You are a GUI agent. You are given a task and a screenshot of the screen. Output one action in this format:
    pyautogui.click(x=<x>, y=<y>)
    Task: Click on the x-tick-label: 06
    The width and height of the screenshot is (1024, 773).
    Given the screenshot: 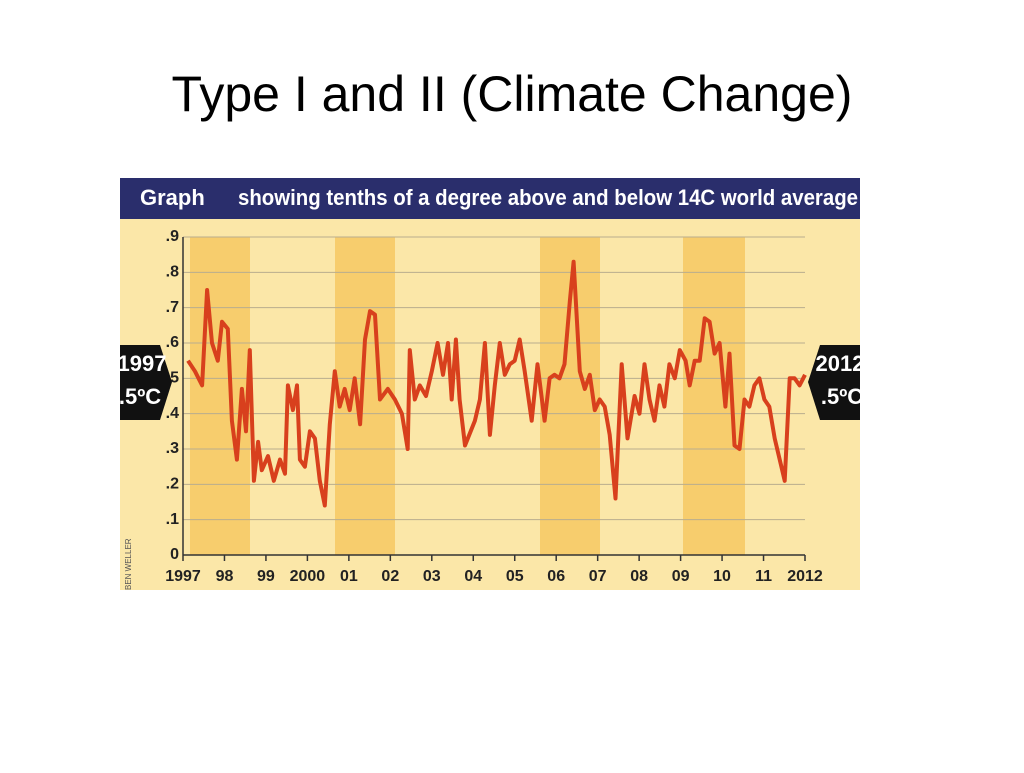 What is the action you would take?
    pyautogui.click(x=556, y=576)
    